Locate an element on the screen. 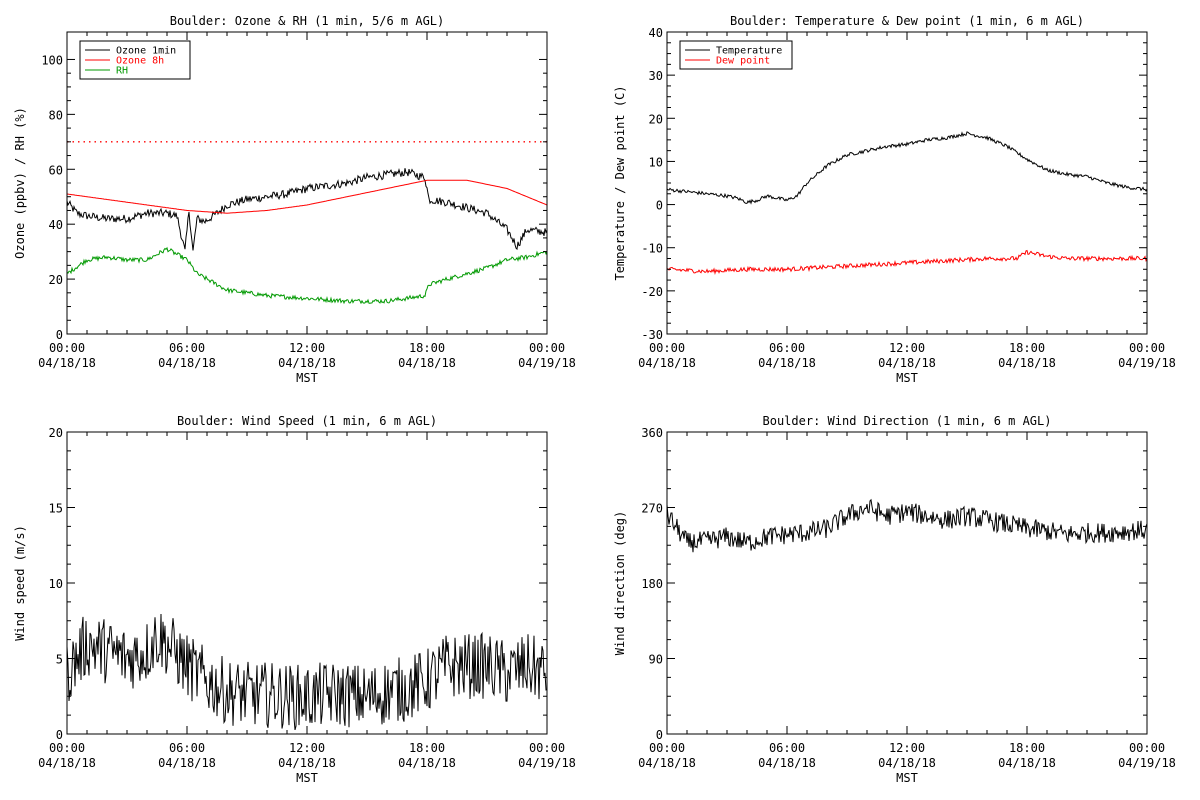 This screenshot has width=1200, height=800. y-tick-label: 15 is located at coordinates (56, 509).